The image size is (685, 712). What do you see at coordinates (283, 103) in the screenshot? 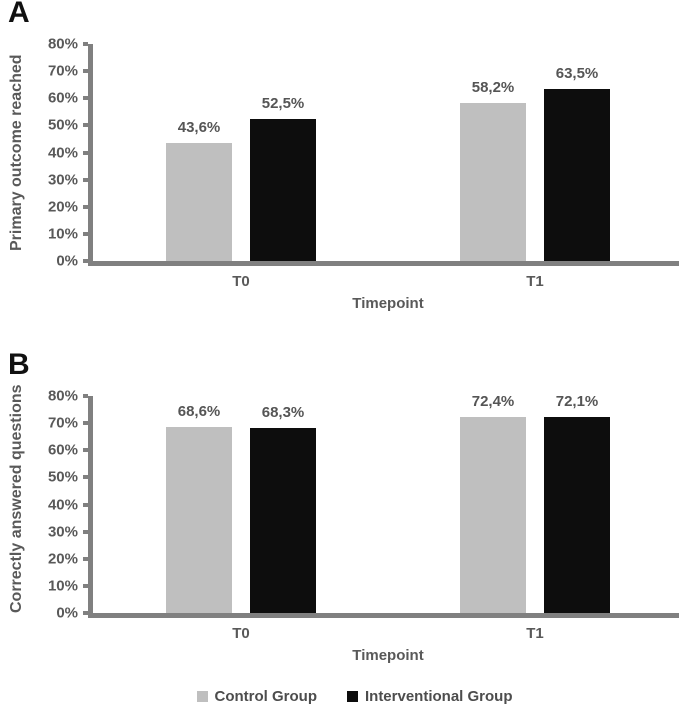
I see `bar-value-label: 52,5%` at bounding box center [283, 103].